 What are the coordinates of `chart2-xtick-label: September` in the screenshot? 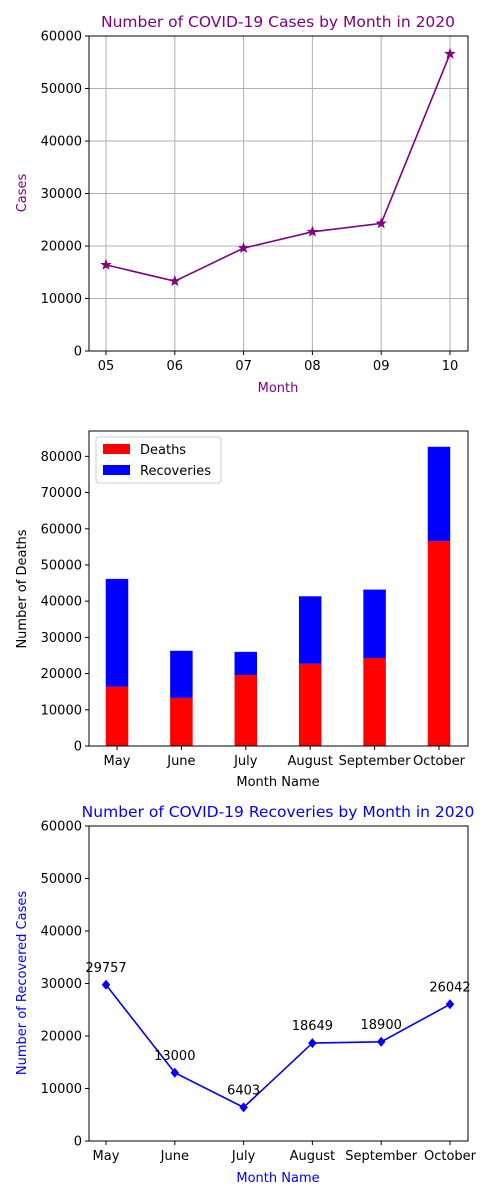 It's located at (375, 761).